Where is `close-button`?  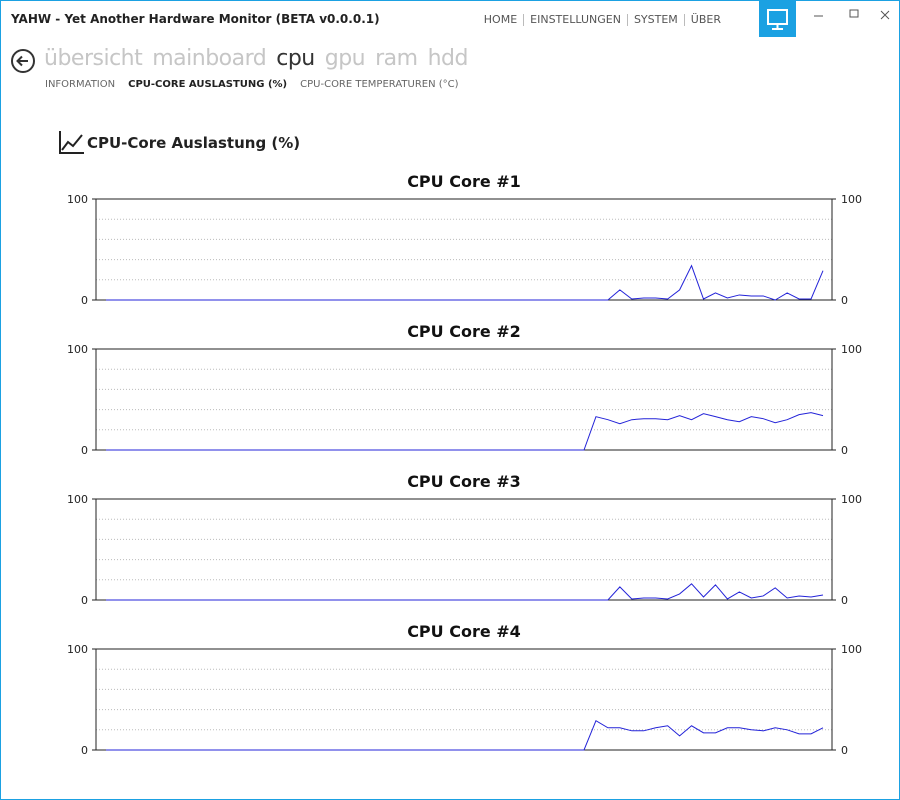 close-button is located at coordinates (885, 15).